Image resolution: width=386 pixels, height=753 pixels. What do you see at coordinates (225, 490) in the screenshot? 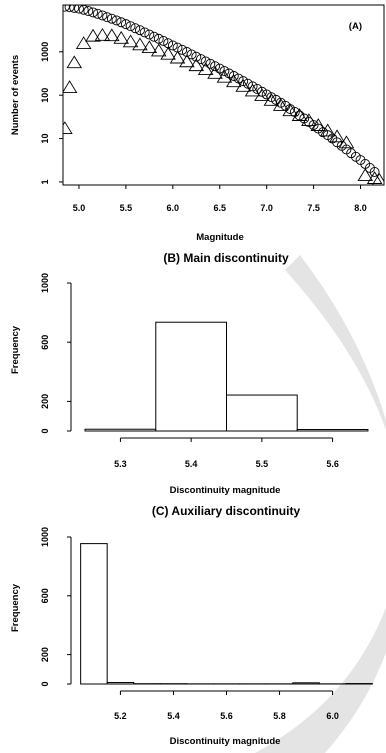
I see `panel-b-xlabel: Discontinuity magnitude` at bounding box center [225, 490].